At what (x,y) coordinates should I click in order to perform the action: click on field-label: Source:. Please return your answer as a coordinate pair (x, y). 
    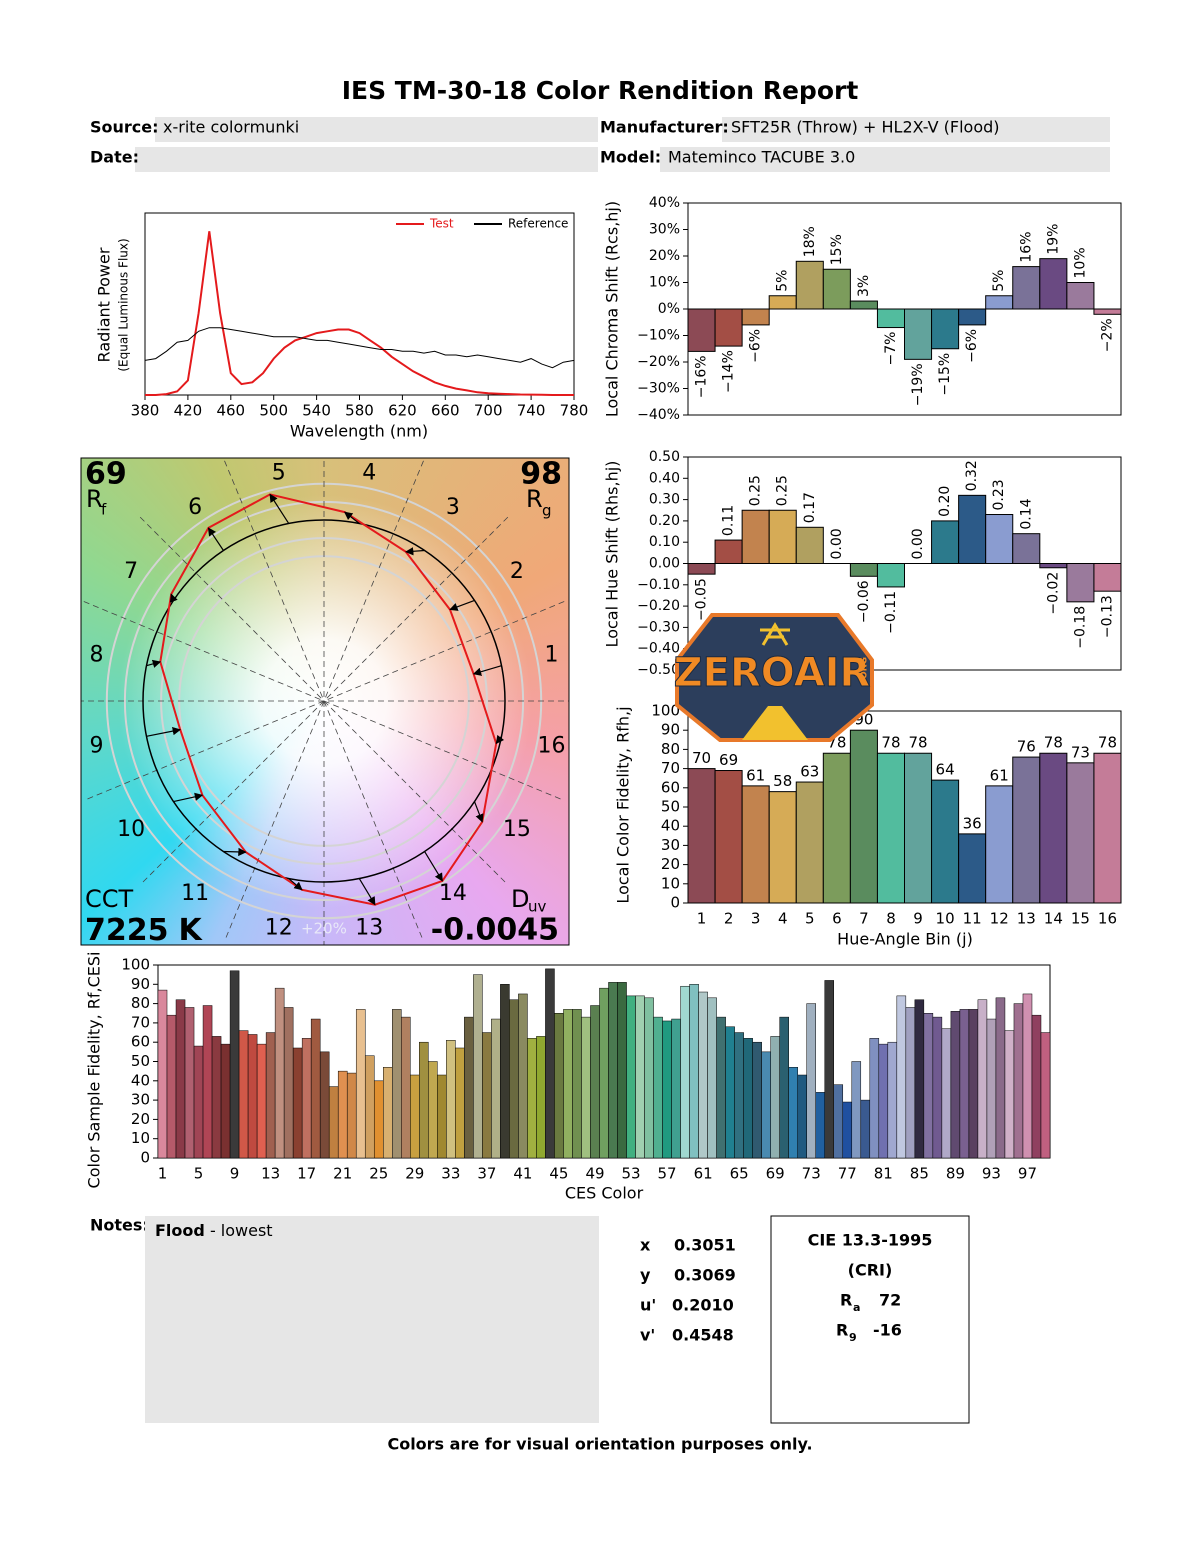
    Looking at the image, I should click on (124, 127).